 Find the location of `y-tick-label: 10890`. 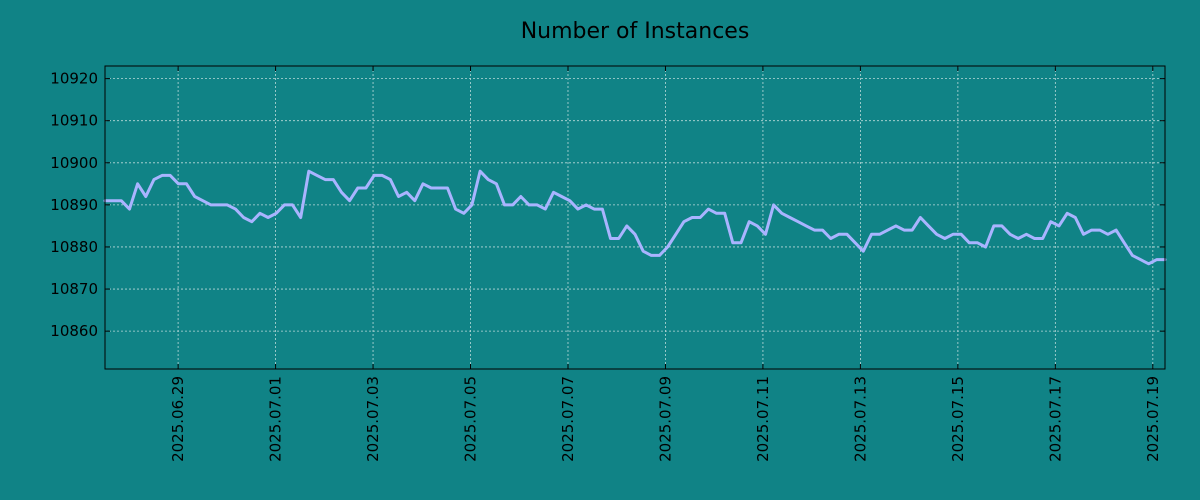

y-tick-label: 10890 is located at coordinates (74, 205).